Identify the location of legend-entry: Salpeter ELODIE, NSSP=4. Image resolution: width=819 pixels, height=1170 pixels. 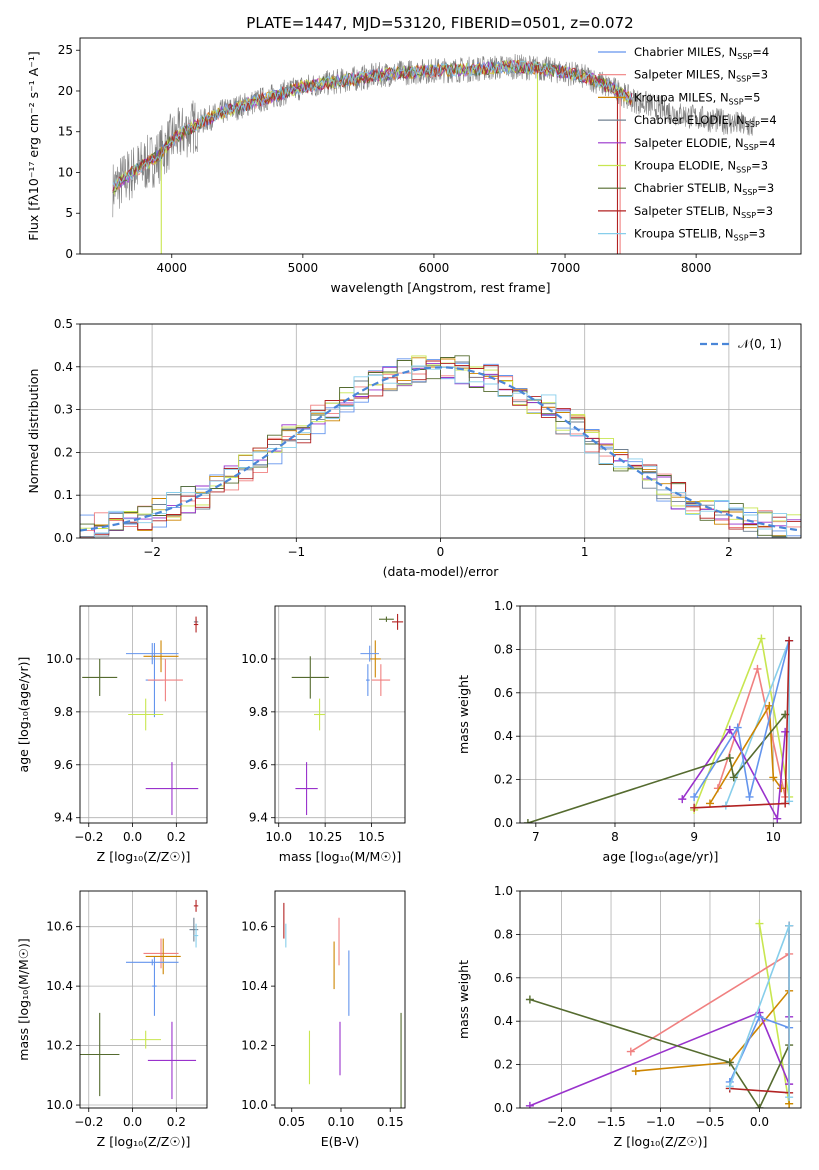
(705, 144).